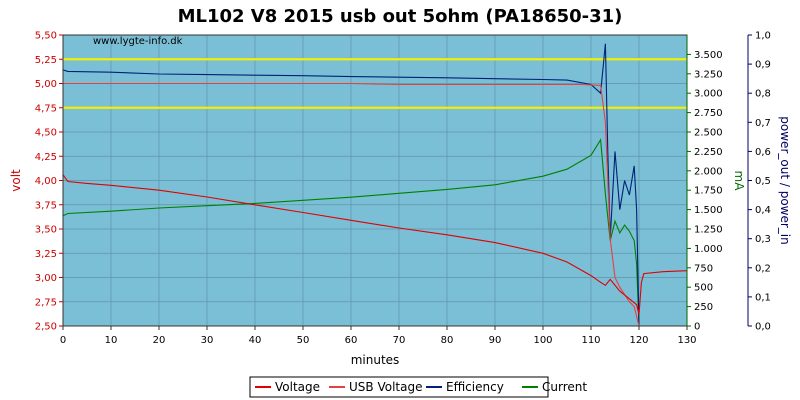 Image resolution: width=800 pixels, height=400 pixels. What do you see at coordinates (385, 387) in the screenshot?
I see `legend-label: USB Voltage` at bounding box center [385, 387].